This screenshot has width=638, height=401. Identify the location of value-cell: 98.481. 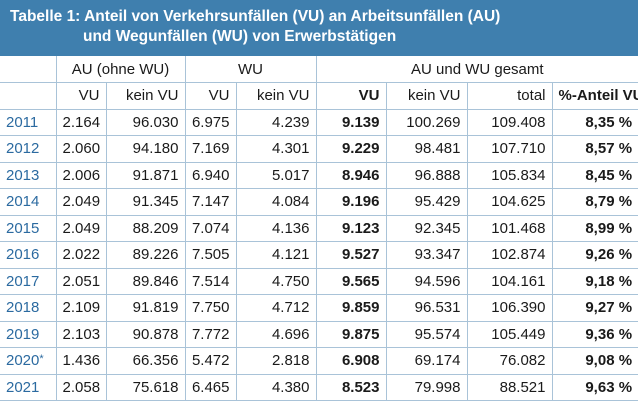
(426, 149).